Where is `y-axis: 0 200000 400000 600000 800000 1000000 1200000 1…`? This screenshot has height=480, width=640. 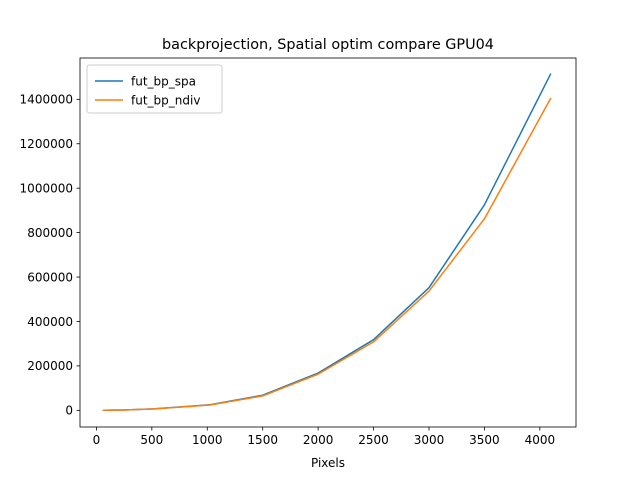
y-axis: 0 200000 400000 600000 800000 1000000 1200000 1… is located at coordinates (50, 255).